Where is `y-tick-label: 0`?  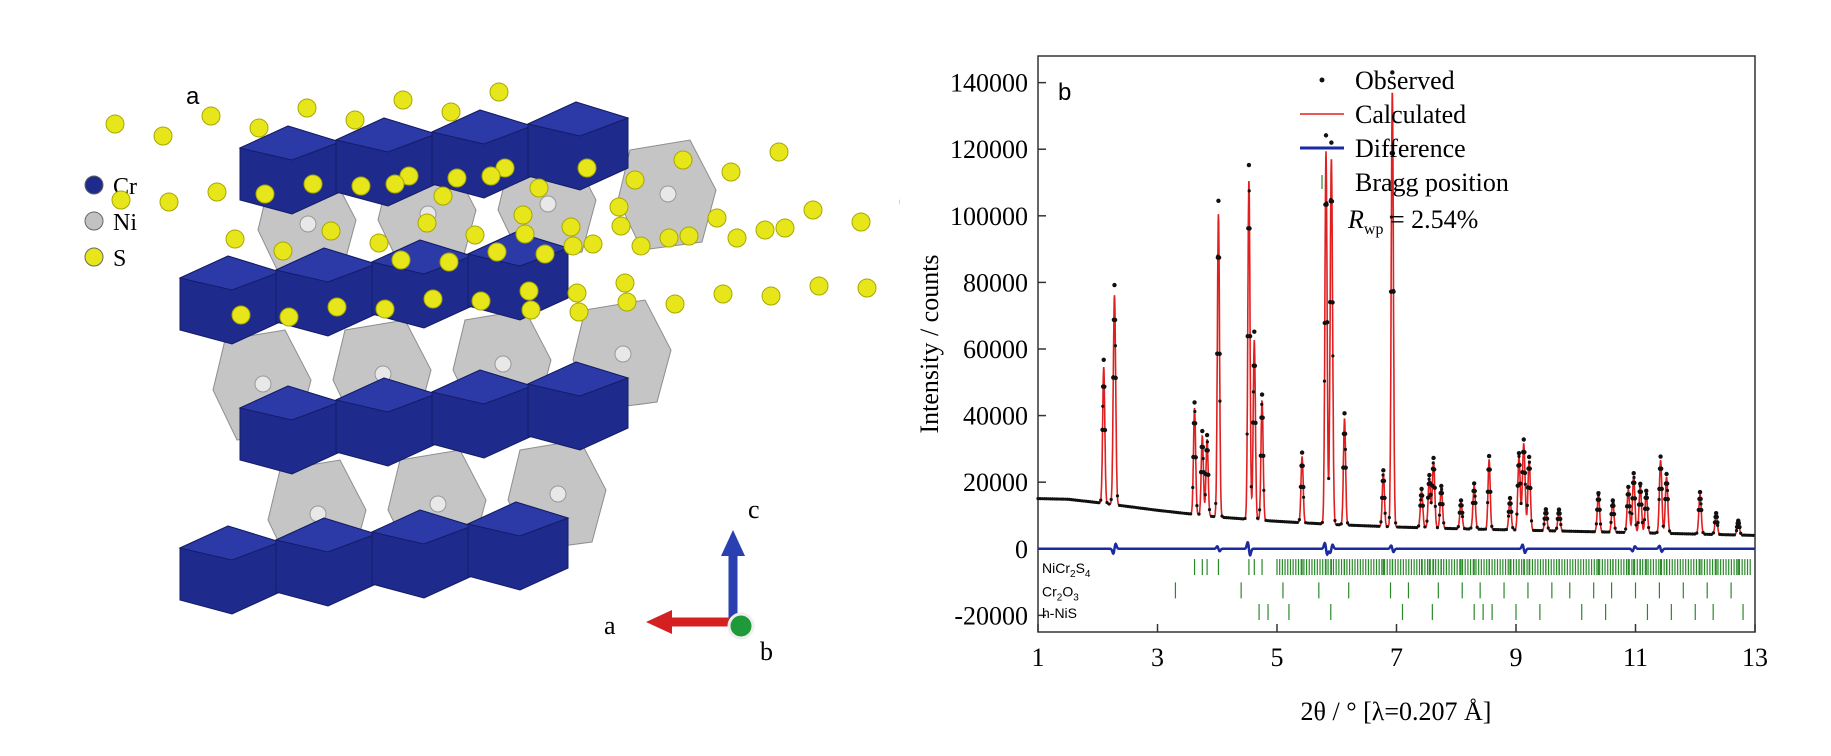
y-tick-label: 0 is located at coordinates (1021, 549).